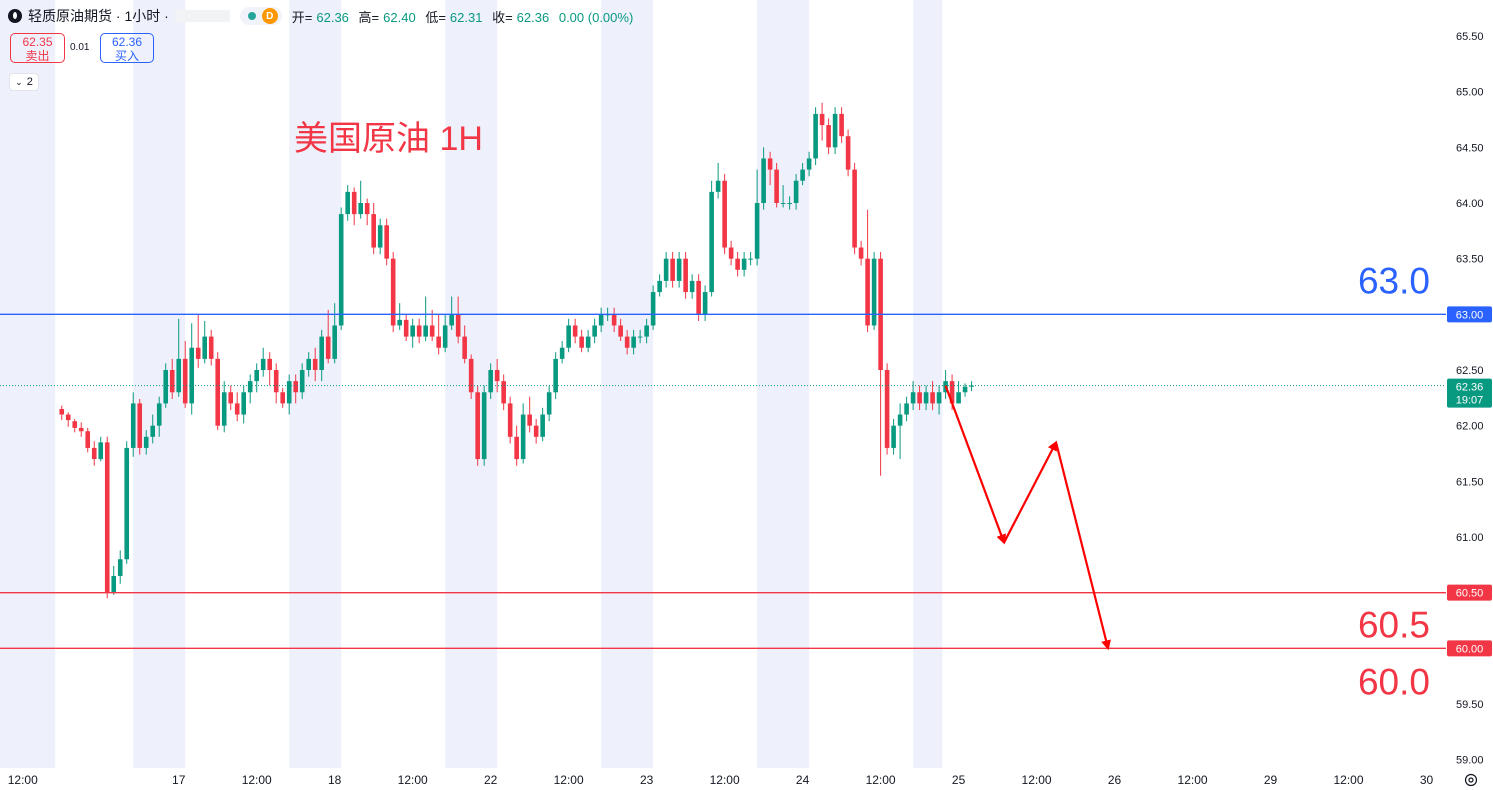 The height and width of the screenshot is (790, 1493). I want to click on symbol-title: 轻质原油期货 · 1小时 ·, so click(98, 16).